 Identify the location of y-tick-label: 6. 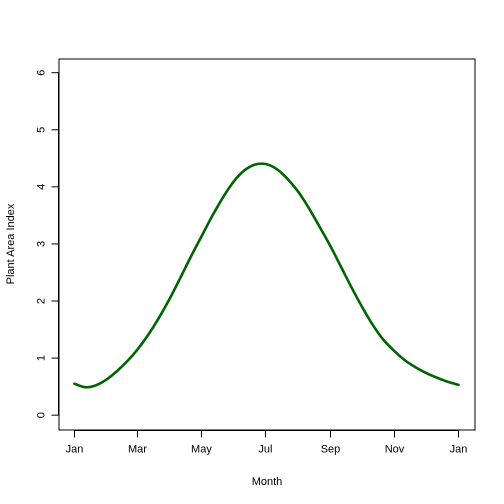
(42, 73).